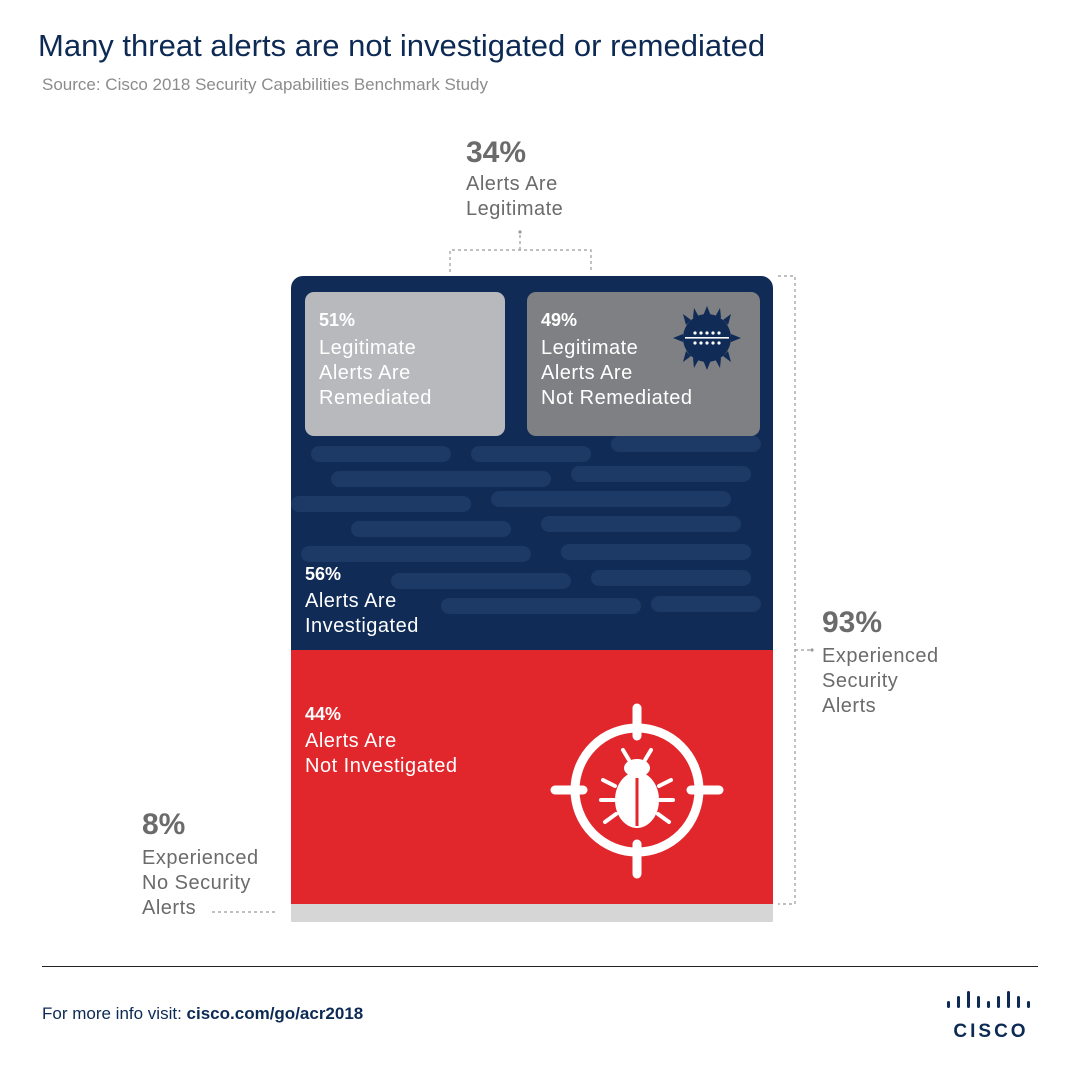  What do you see at coordinates (512, 184) in the screenshot?
I see `legitimate-label-line1: Alerts Are` at bounding box center [512, 184].